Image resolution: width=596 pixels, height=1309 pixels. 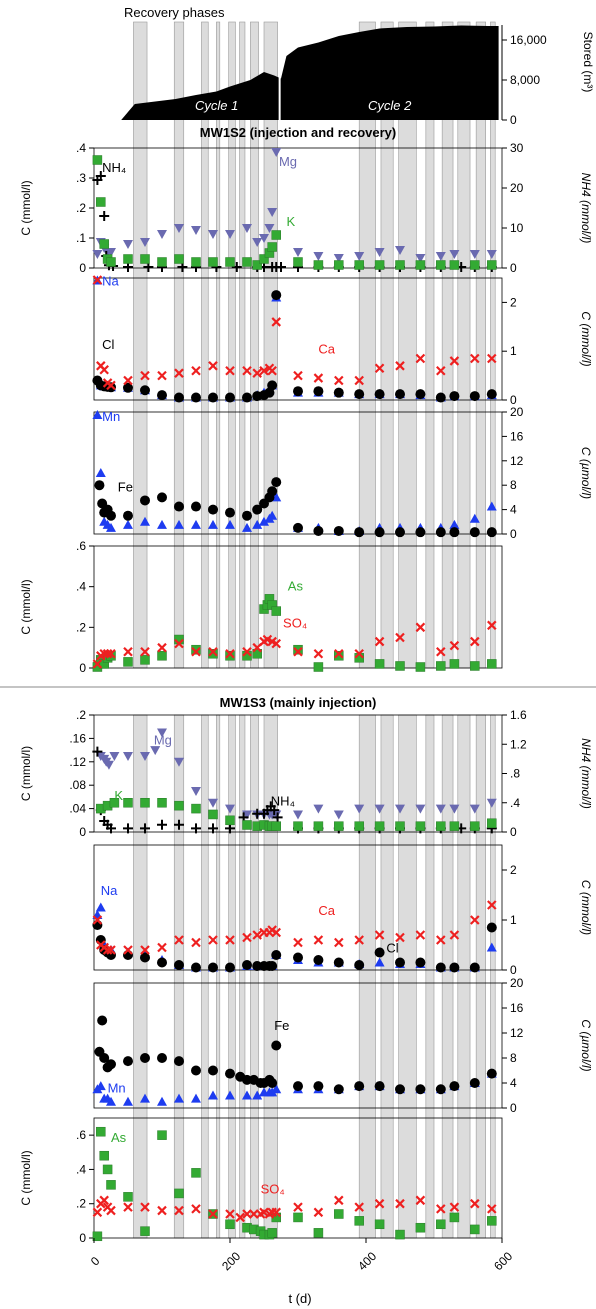 I want to click on mw1s2_d-ltick-label-1: .2, so click(x=81, y=627).